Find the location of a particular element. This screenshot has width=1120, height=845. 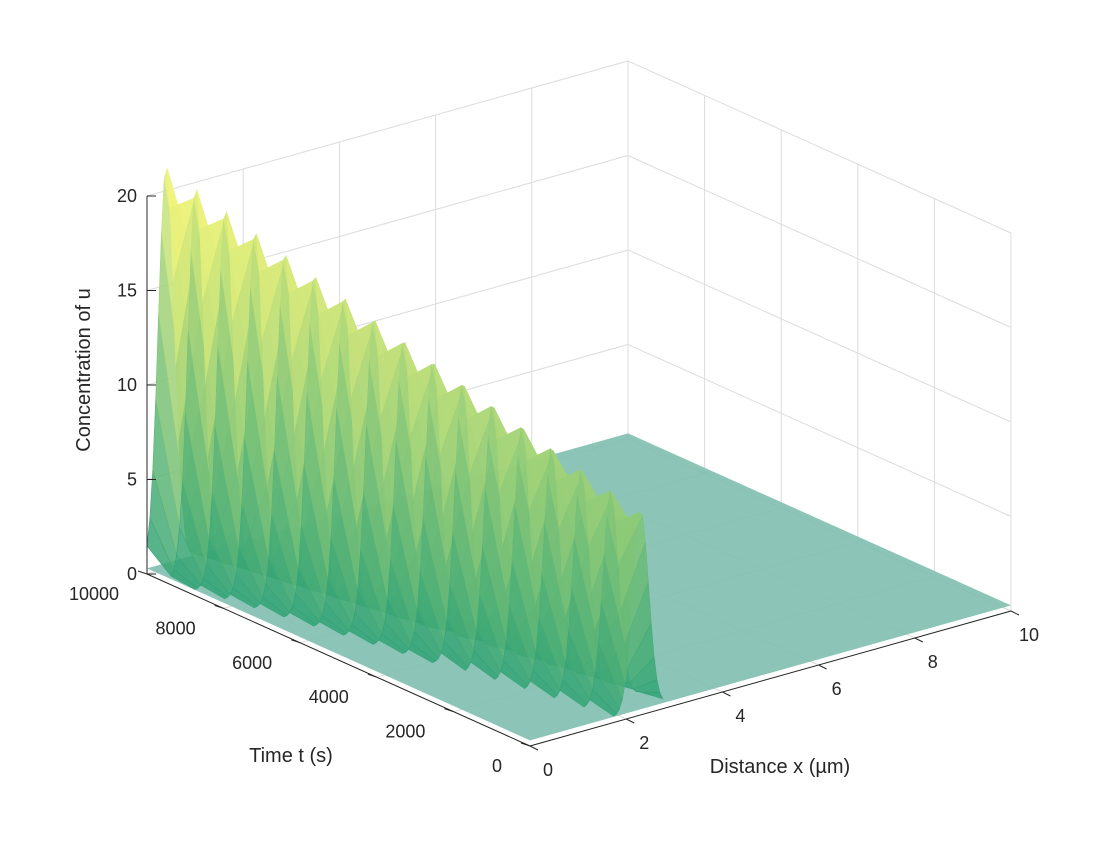

x-tick-label-4: 4 is located at coordinates (740, 716).